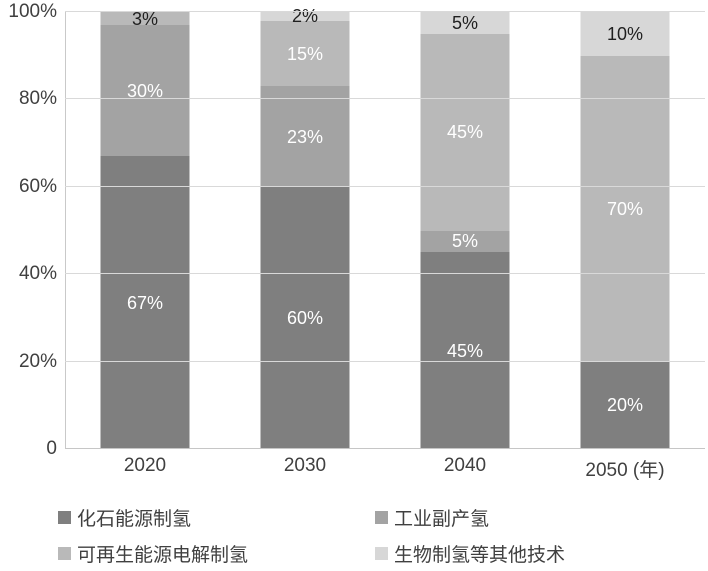 This screenshot has width=708, height=571. I want to click on segment-fossil-2020: 67%, so click(145, 302).